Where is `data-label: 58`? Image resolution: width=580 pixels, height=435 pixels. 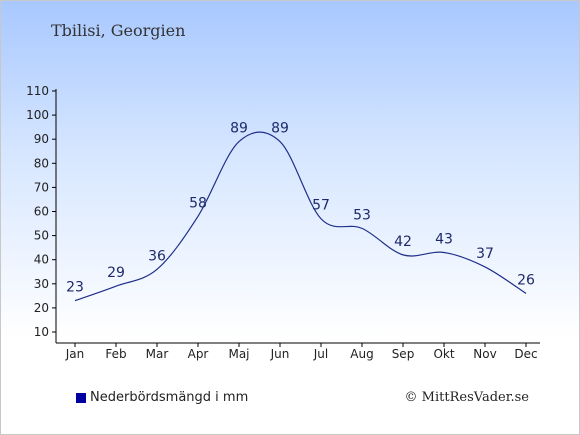 data-label: 58 is located at coordinates (198, 203).